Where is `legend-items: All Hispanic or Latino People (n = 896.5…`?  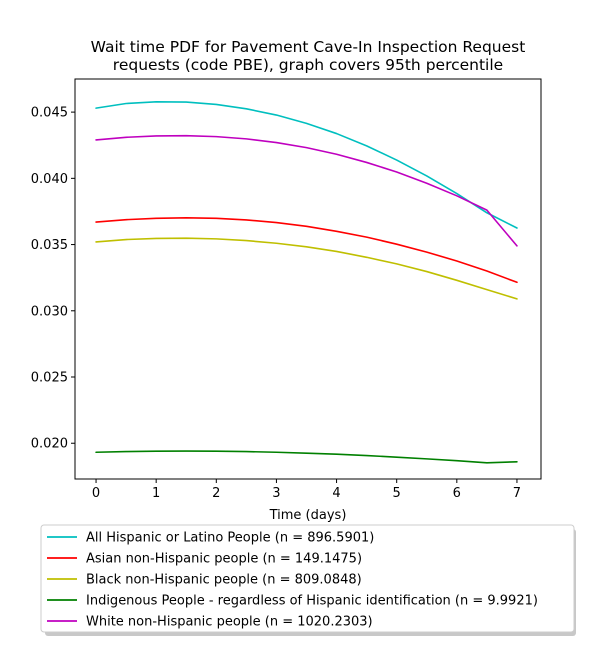
legend-items: All Hispanic or Latino People (n = 896.5… is located at coordinates (292, 580).